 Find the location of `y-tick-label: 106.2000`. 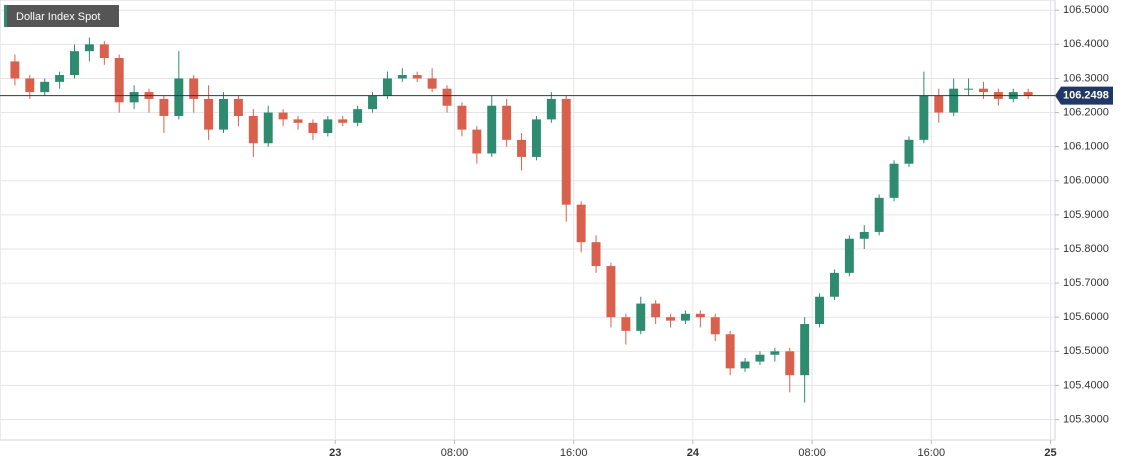

y-tick-label: 106.2000 is located at coordinates (1086, 112).